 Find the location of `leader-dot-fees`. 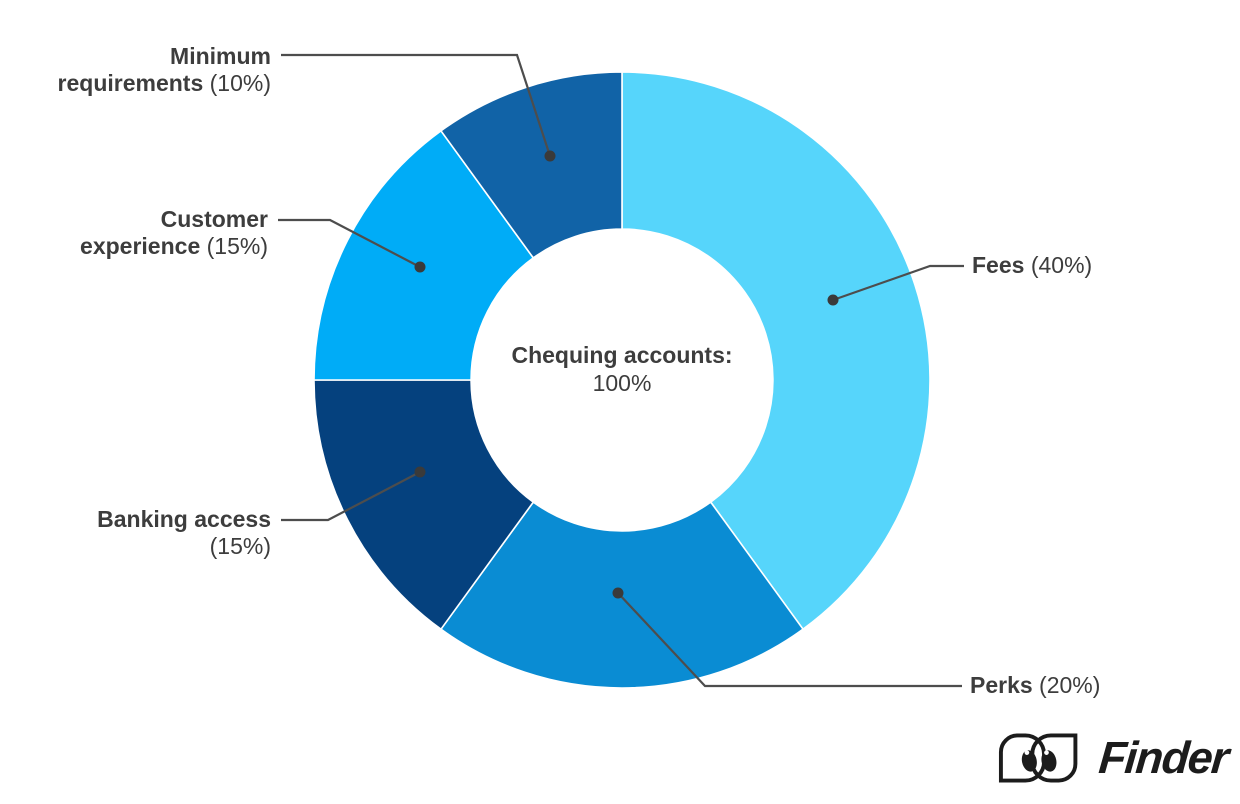

leader-dot-fees is located at coordinates (833, 300).